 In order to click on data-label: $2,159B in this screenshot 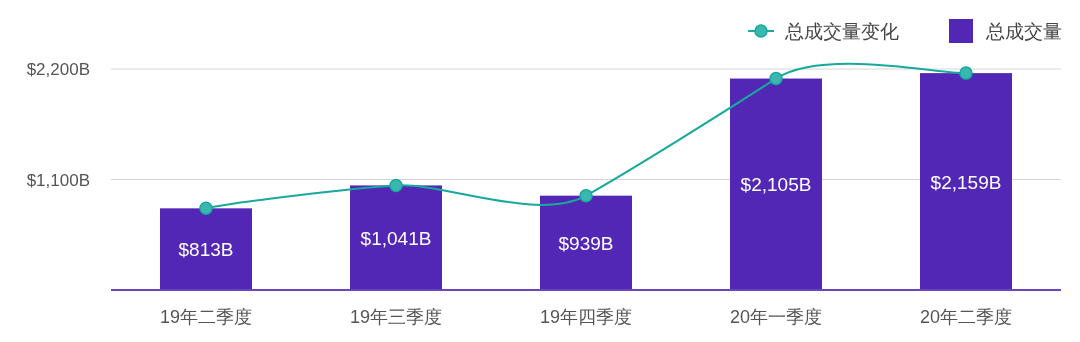, I will do `click(966, 182)`.